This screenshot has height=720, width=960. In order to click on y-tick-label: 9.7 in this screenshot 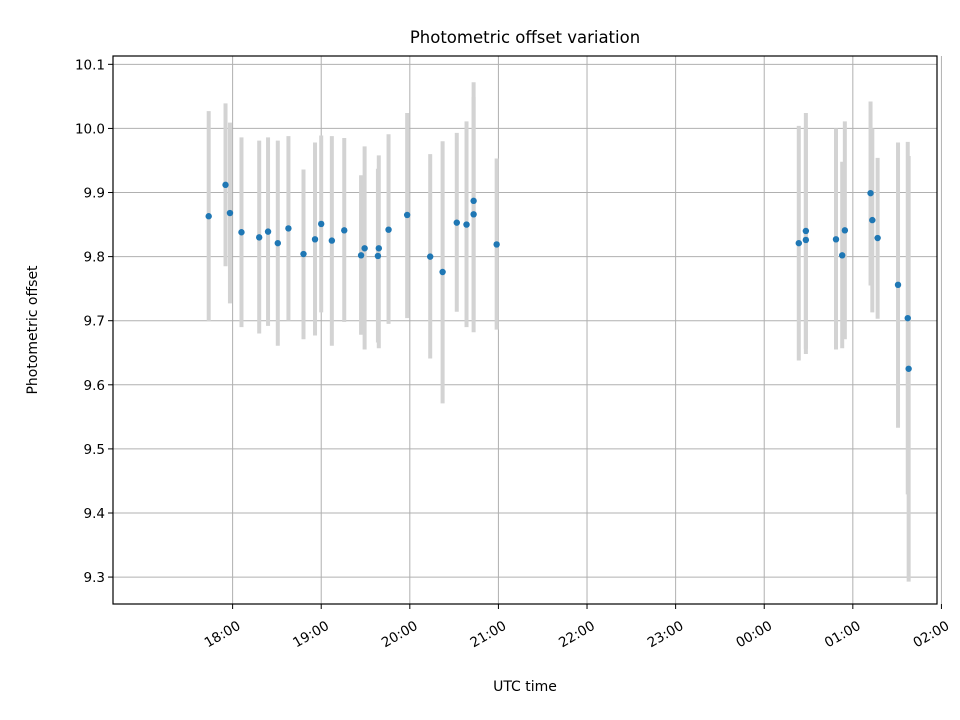, I will do `click(94, 322)`.